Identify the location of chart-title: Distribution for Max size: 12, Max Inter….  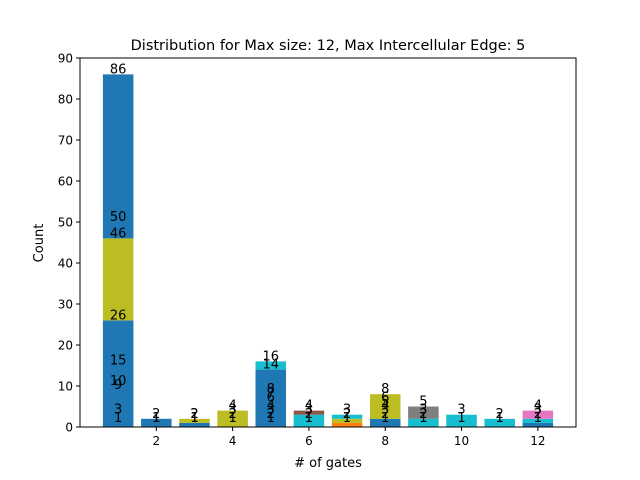
(328, 46).